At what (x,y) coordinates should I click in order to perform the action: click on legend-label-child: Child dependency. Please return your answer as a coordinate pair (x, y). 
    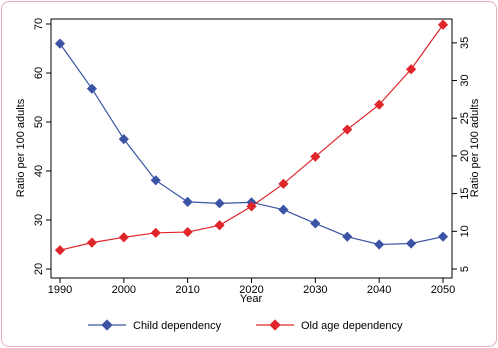
    Looking at the image, I should click on (177, 326).